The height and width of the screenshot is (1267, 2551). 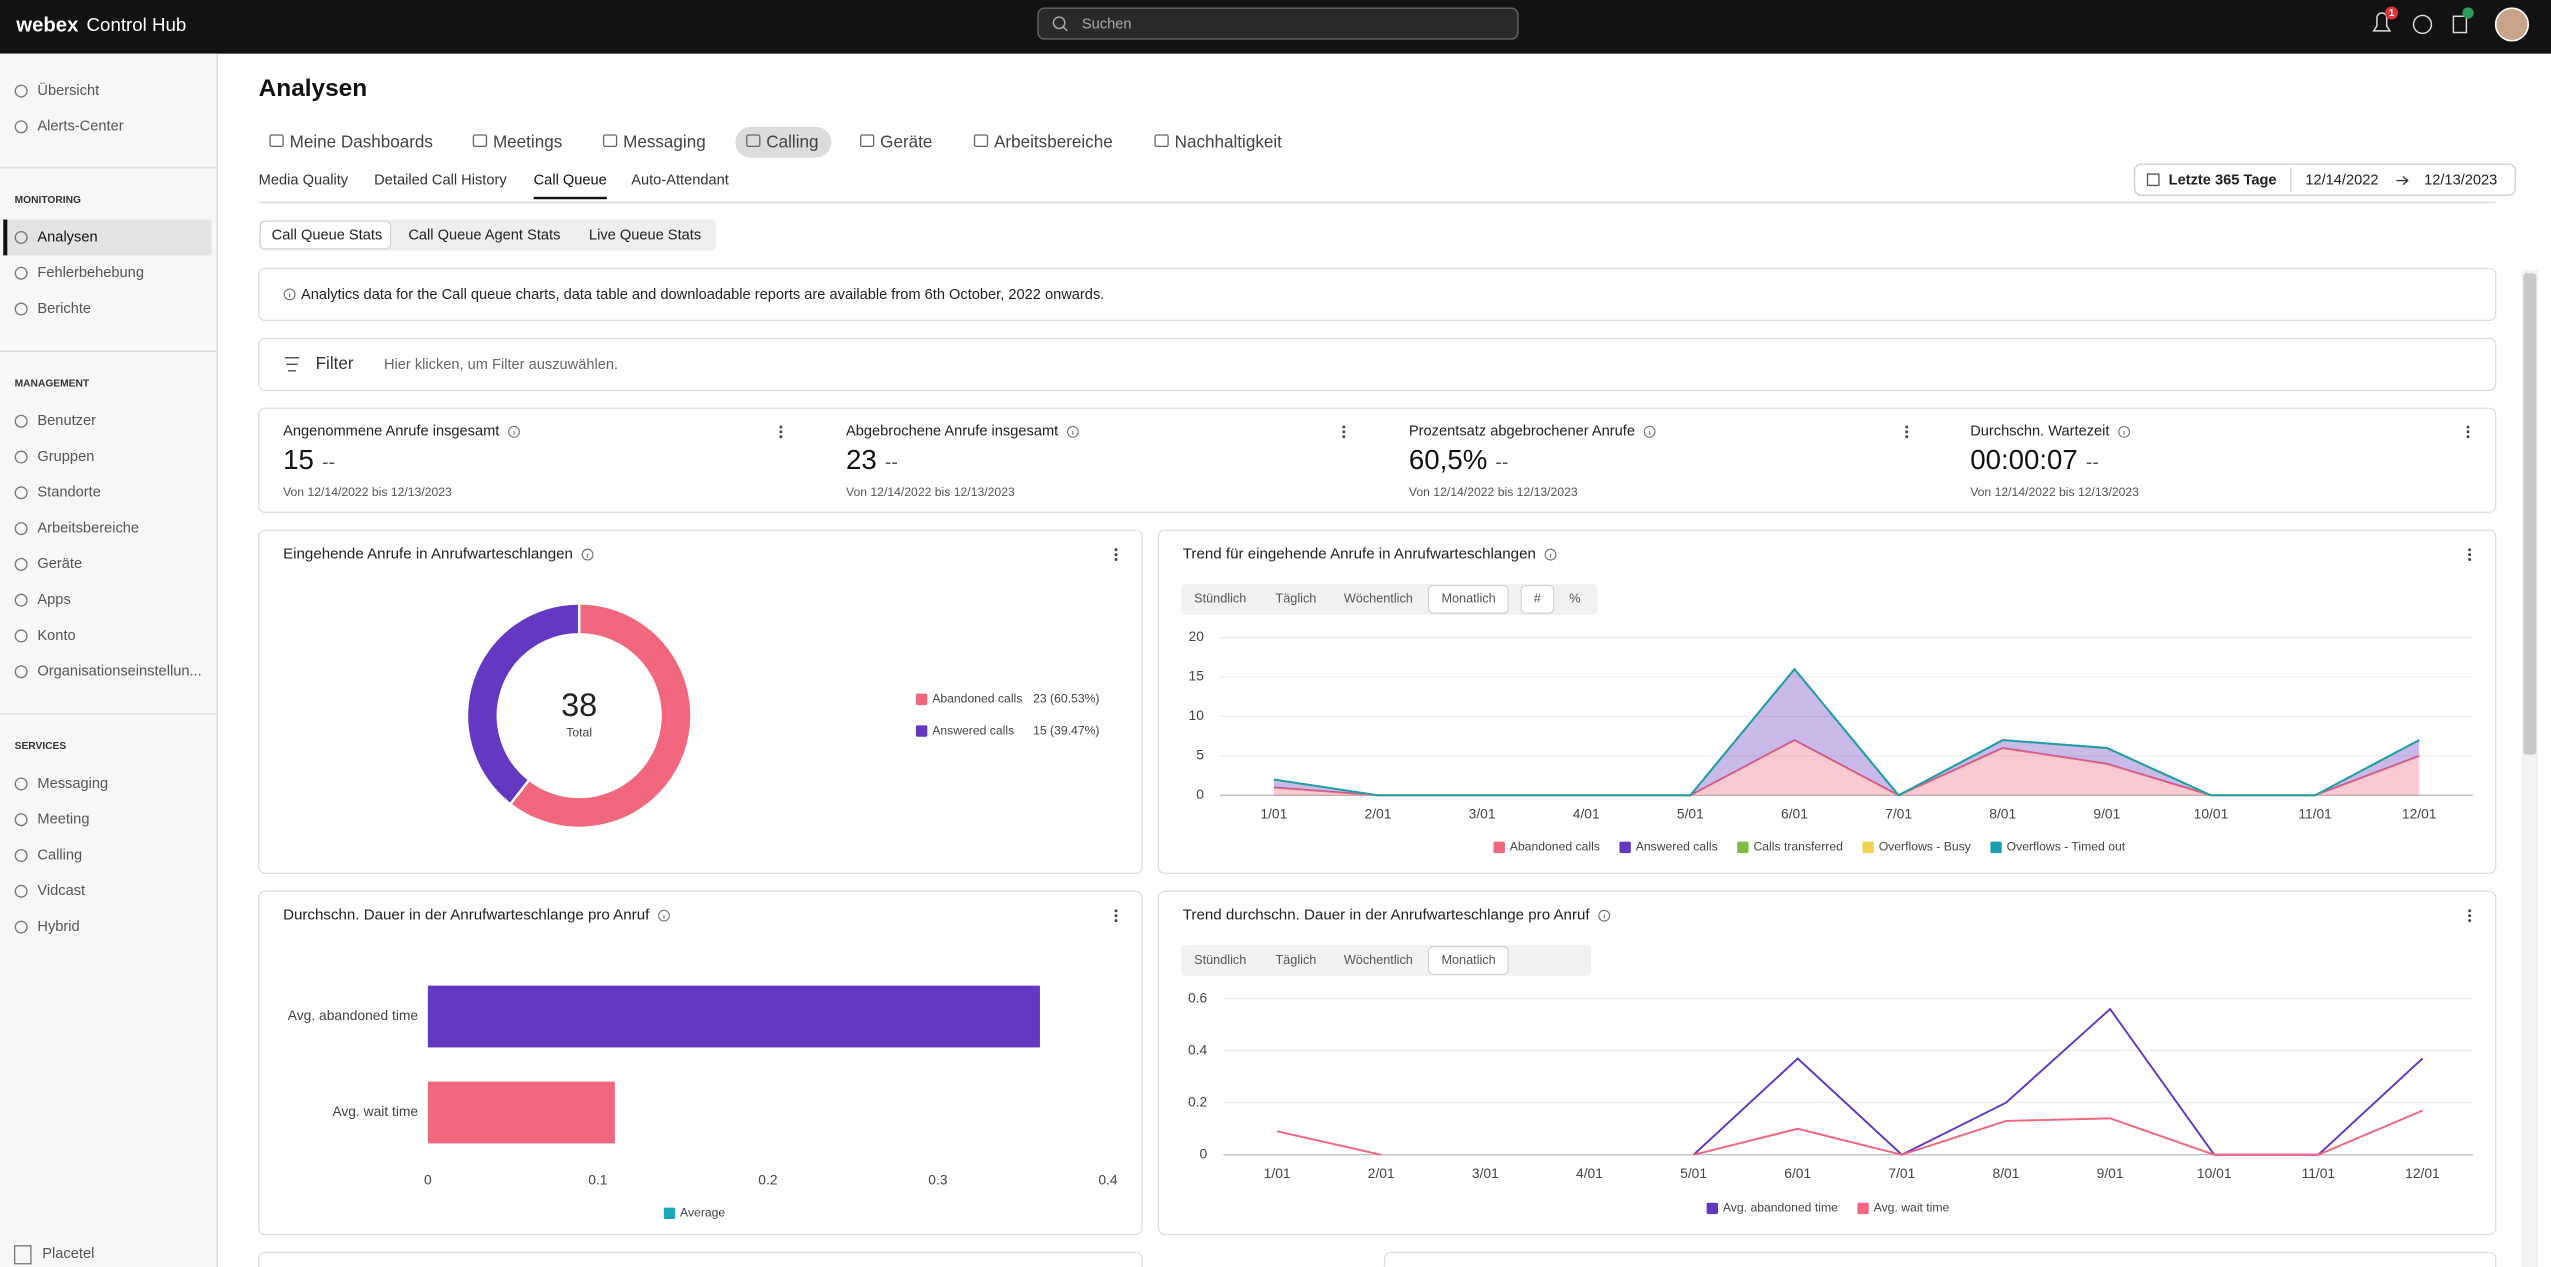 What do you see at coordinates (59, 855) in the screenshot?
I see `nav-item: Calling` at bounding box center [59, 855].